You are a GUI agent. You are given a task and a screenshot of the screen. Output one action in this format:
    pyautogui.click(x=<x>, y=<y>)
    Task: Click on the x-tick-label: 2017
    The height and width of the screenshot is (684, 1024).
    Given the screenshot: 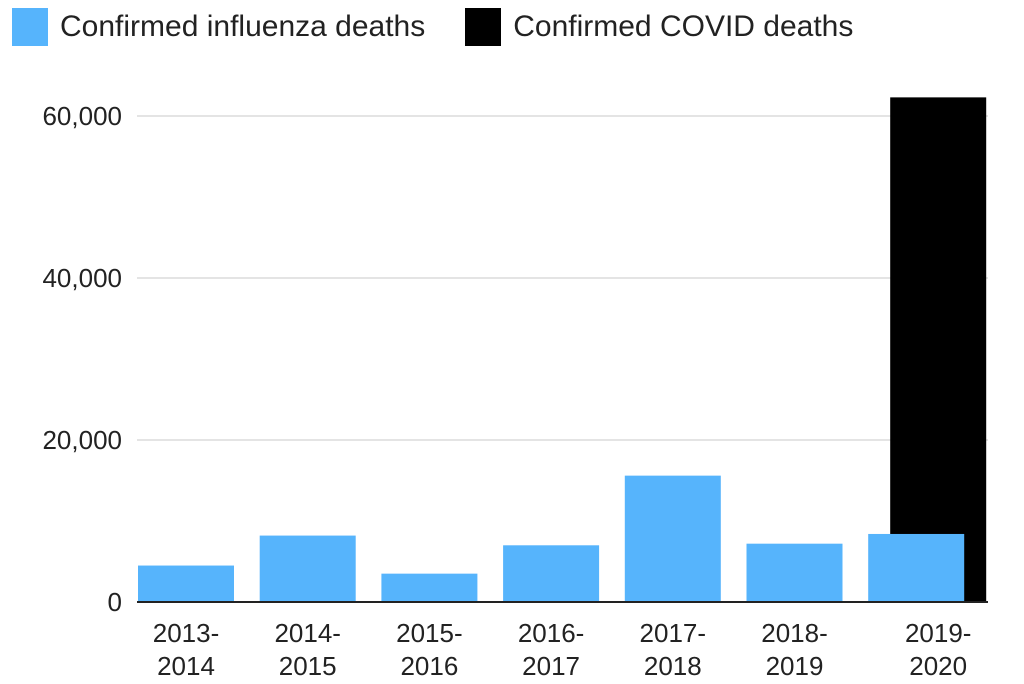 What is the action you would take?
    pyautogui.click(x=551, y=666)
    